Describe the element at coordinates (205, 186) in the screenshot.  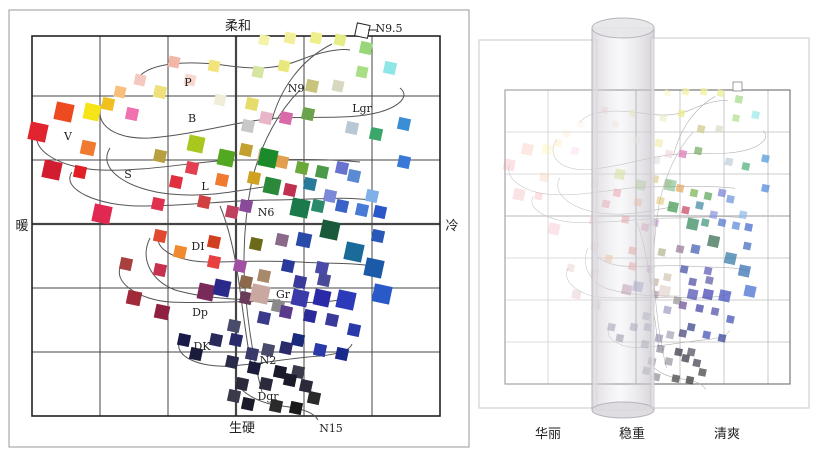
I see `tone-label-l: L` at that location.